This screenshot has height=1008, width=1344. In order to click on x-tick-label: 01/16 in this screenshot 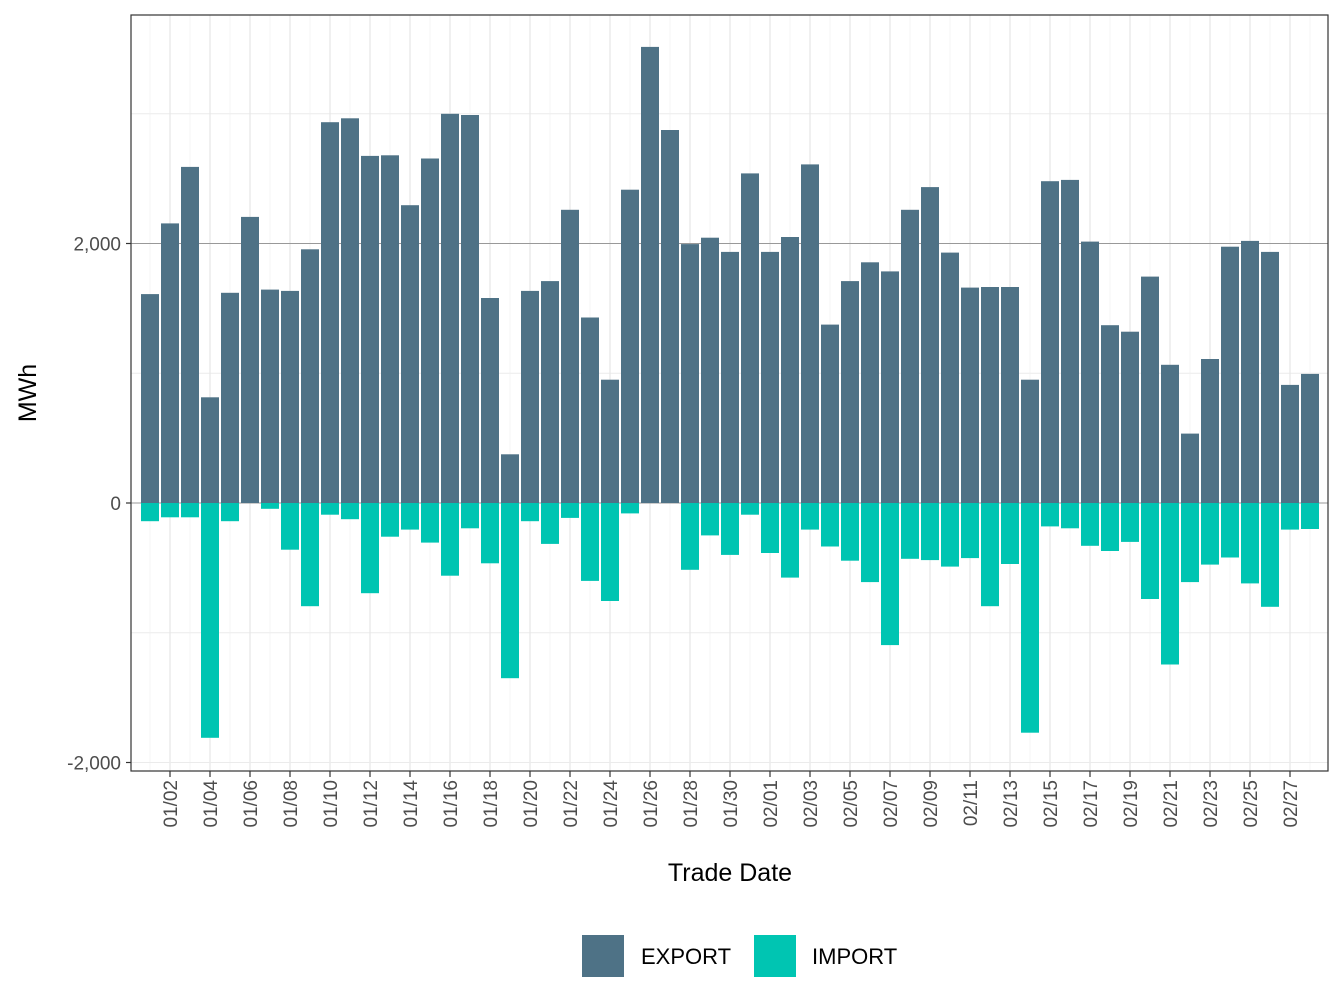, I will do `click(451, 804)`.